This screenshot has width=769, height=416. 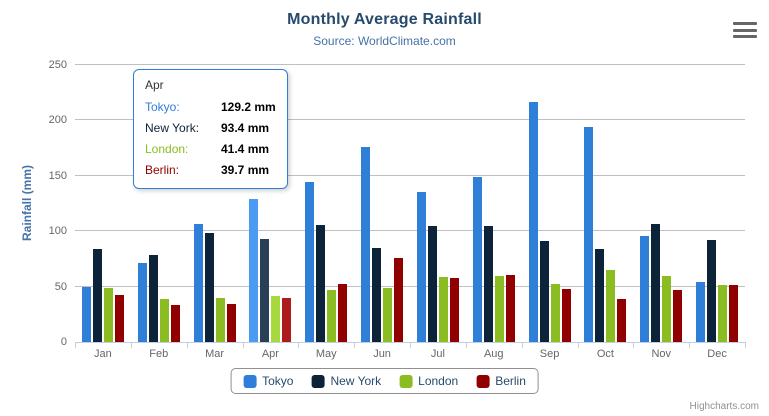 I want to click on bar-new-york-mar, so click(x=209, y=287).